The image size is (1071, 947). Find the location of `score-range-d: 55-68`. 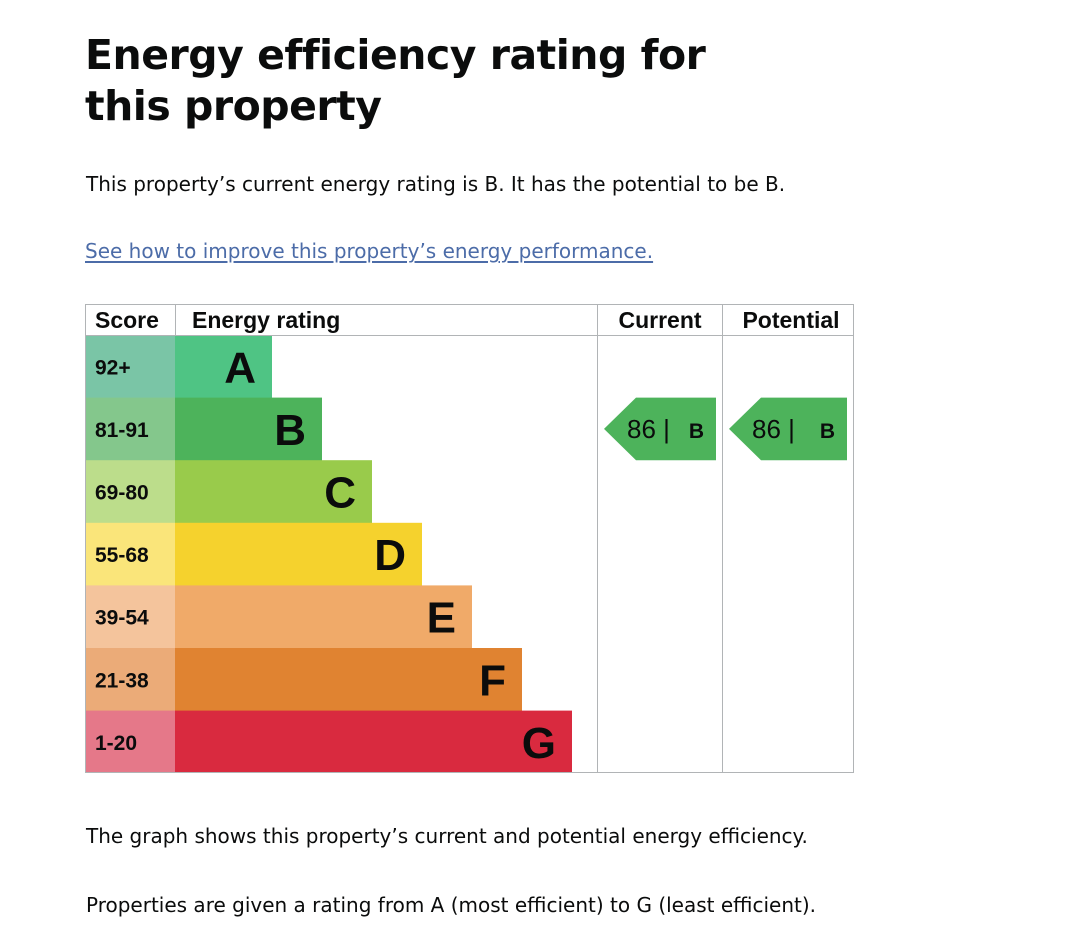

score-range-d: 55-68 is located at coordinates (122, 555).